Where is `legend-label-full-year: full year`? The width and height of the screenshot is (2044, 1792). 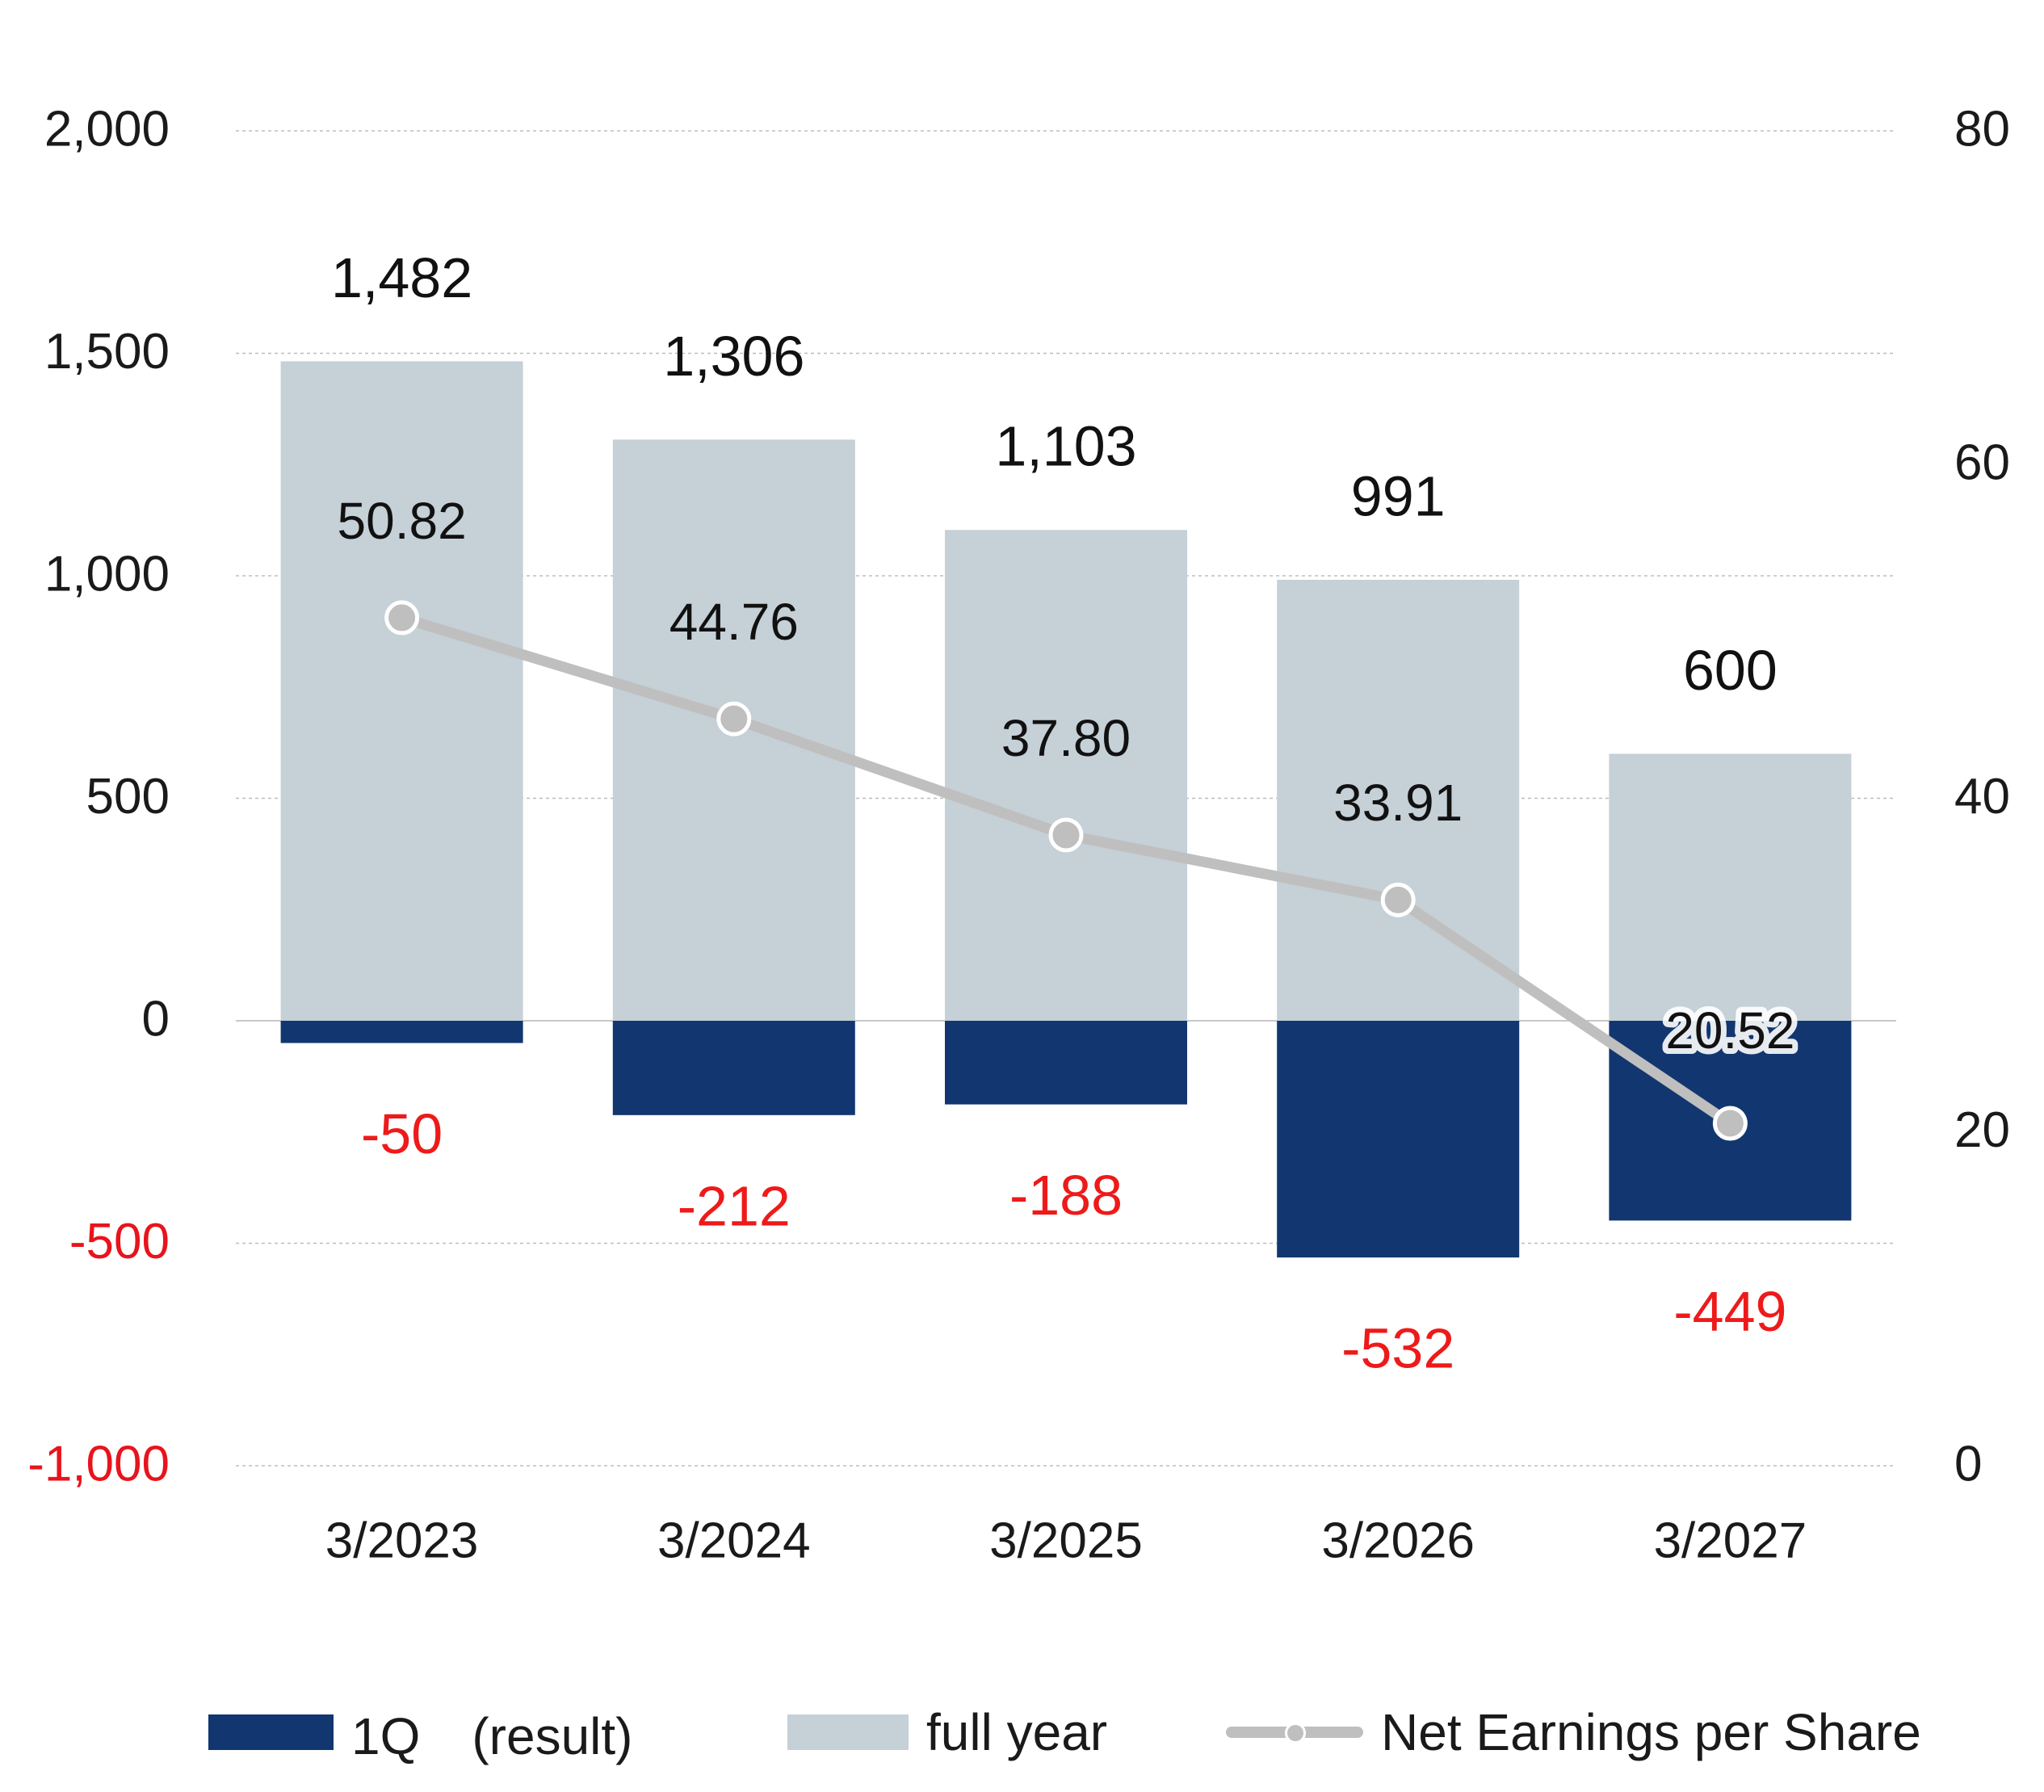 legend-label-full-year: full year is located at coordinates (1017, 1732).